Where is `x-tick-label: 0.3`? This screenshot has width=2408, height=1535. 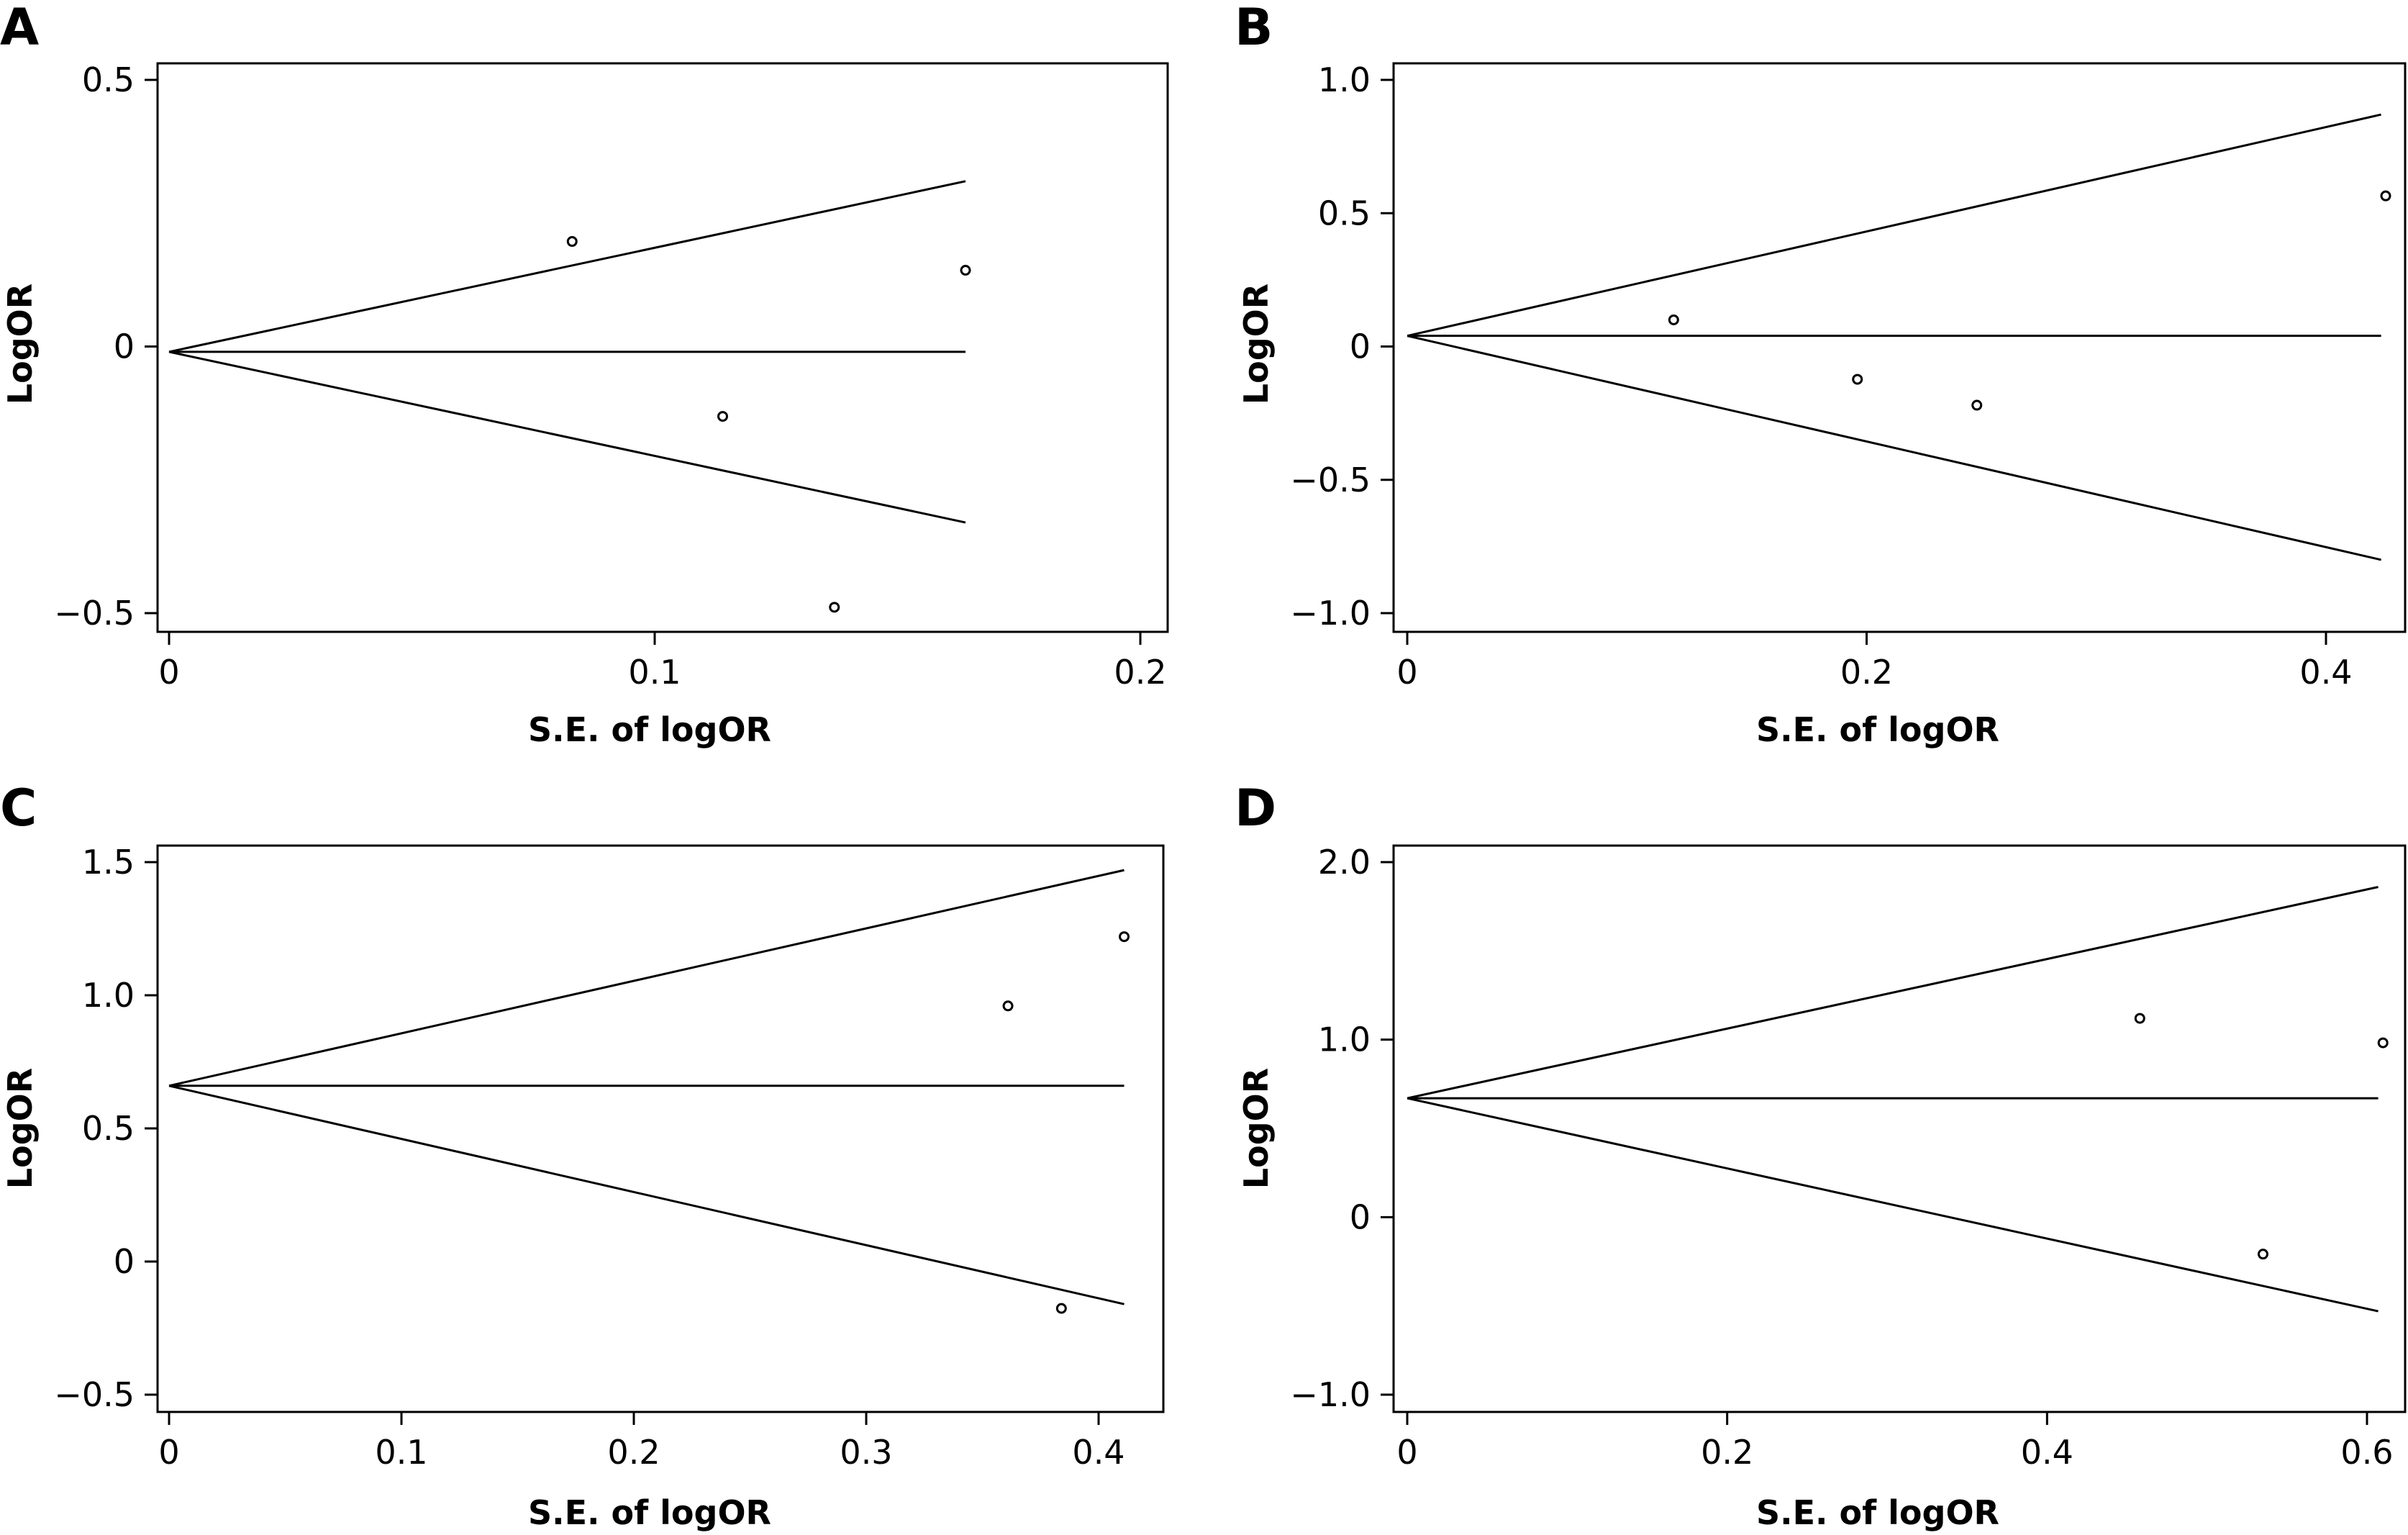 x-tick-label: 0.3 is located at coordinates (866, 1452).